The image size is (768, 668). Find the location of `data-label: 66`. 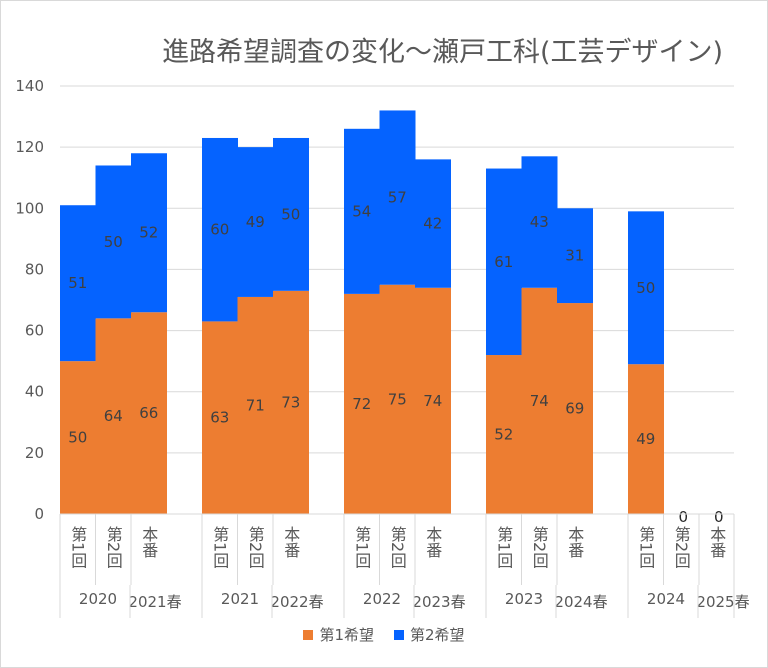

data-label: 66 is located at coordinates (148, 413).